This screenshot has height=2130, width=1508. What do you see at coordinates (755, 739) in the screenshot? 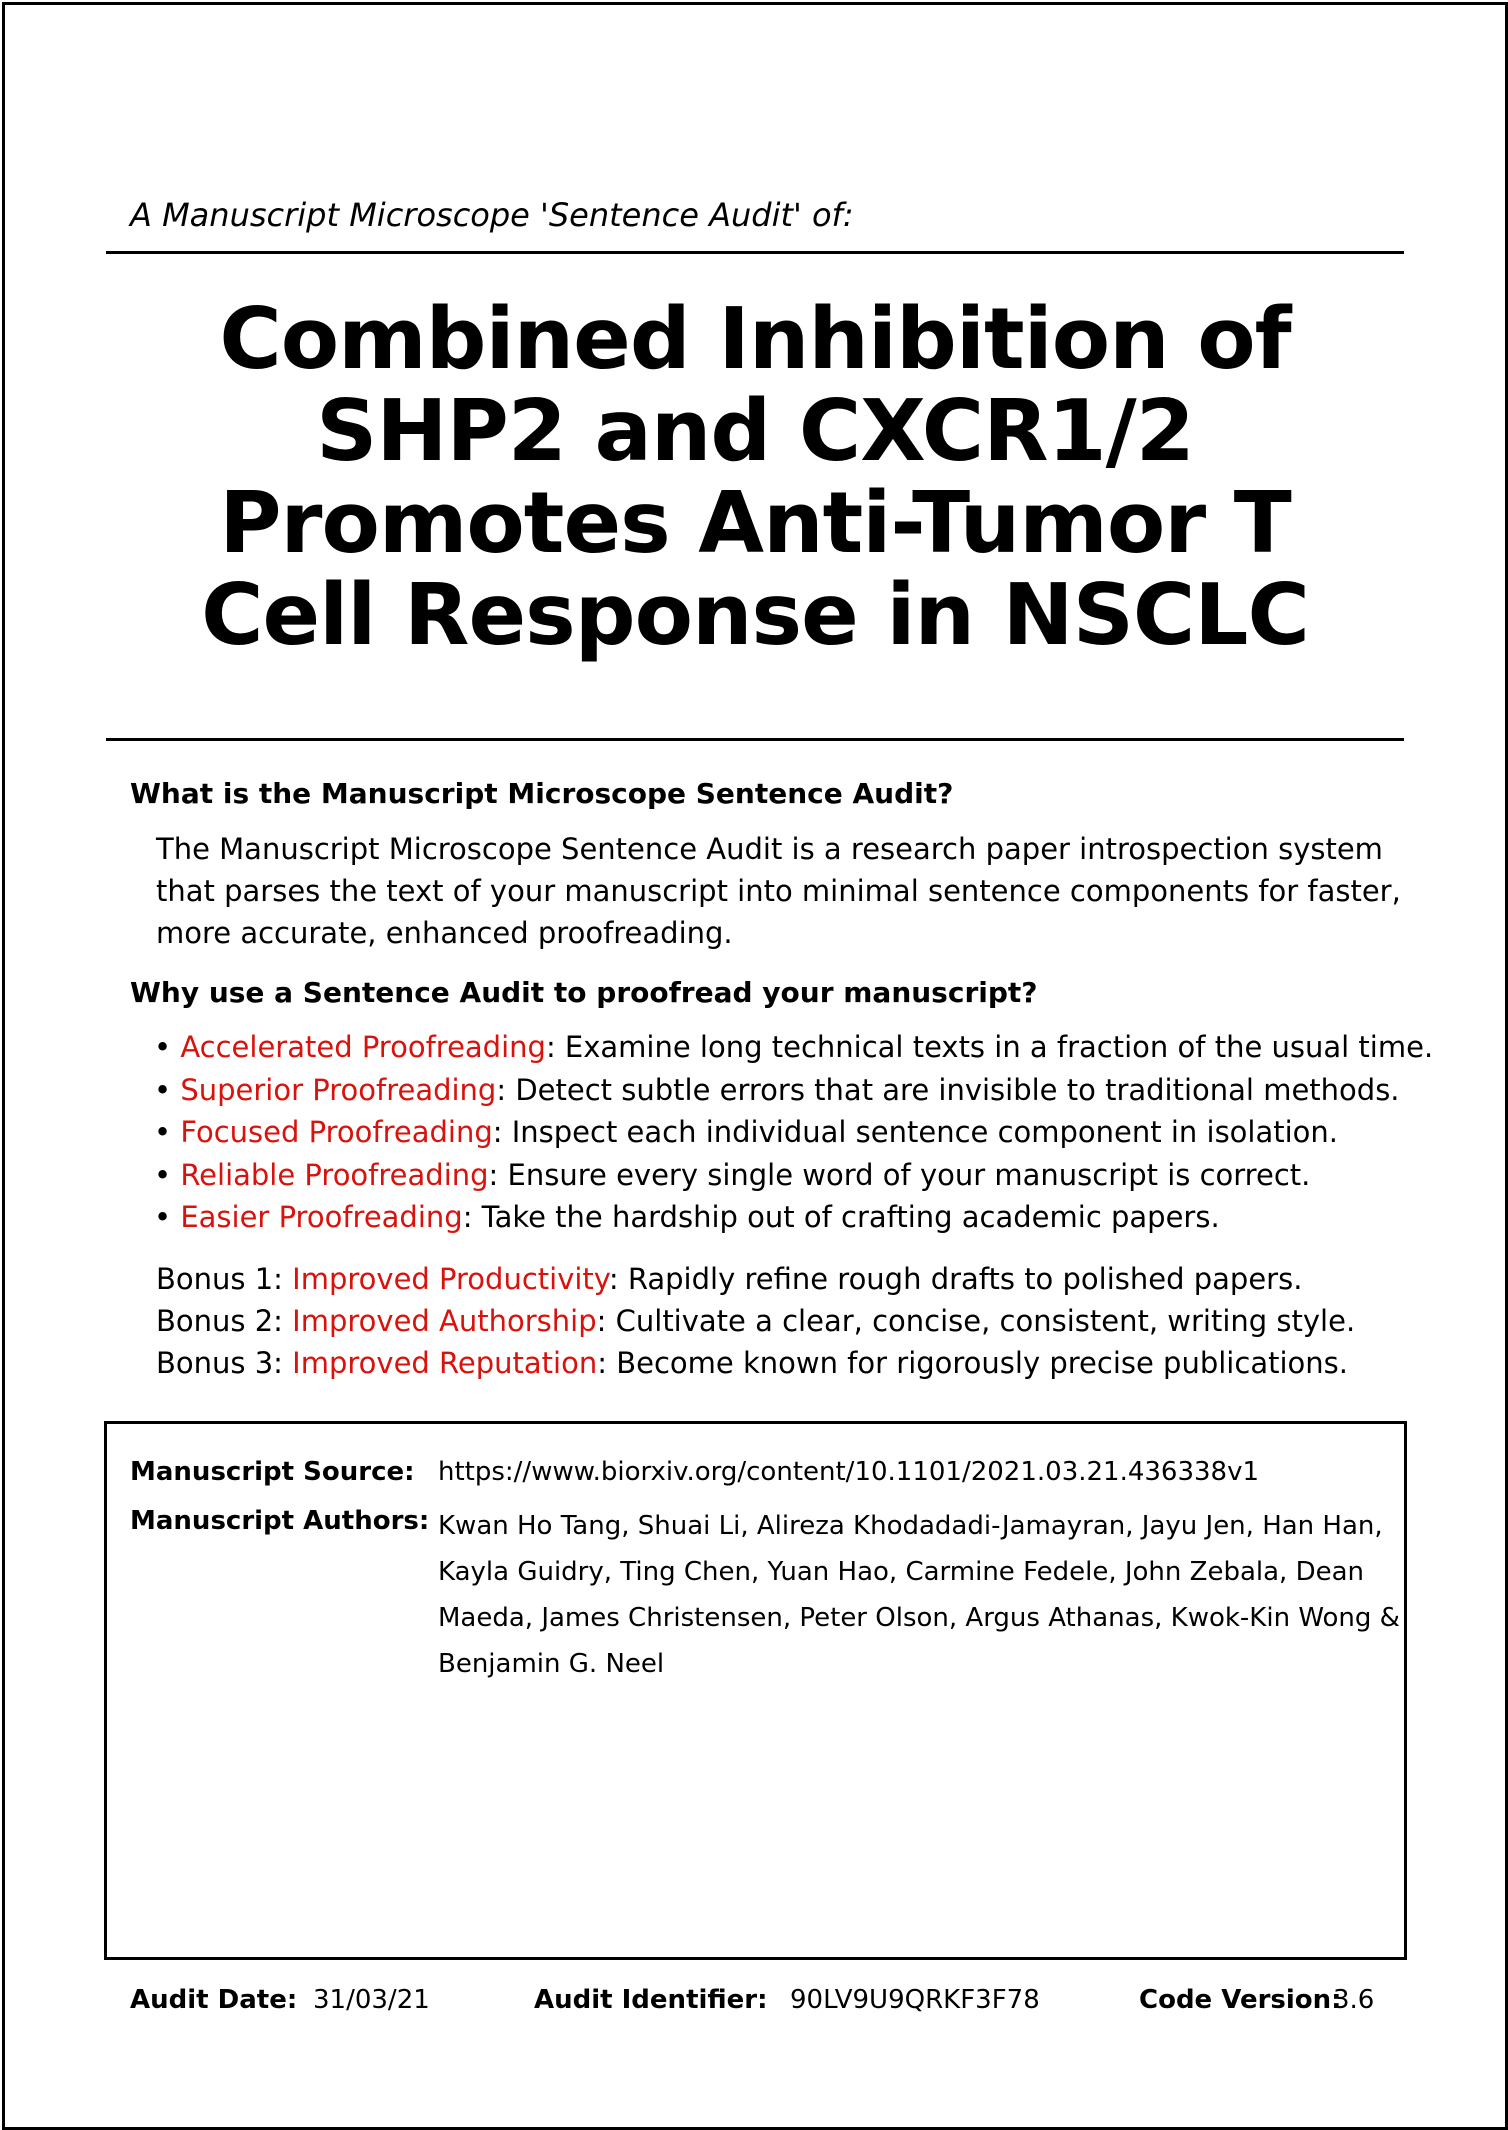
I see `title-divider` at bounding box center [755, 739].